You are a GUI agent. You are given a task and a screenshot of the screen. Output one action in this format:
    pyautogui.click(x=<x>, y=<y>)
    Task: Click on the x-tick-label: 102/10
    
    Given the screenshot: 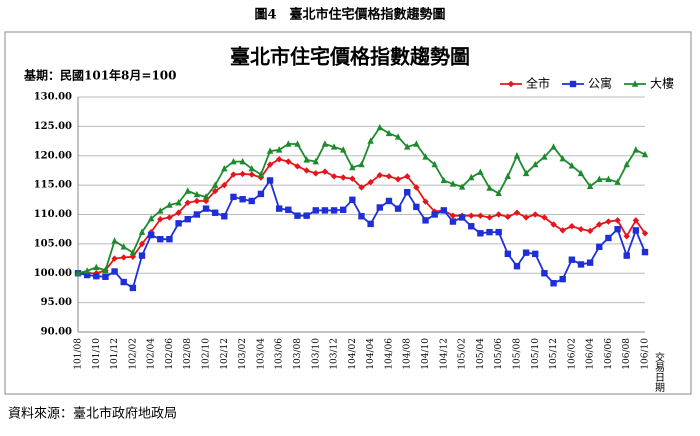 What is the action you would take?
    pyautogui.click(x=207, y=354)
    